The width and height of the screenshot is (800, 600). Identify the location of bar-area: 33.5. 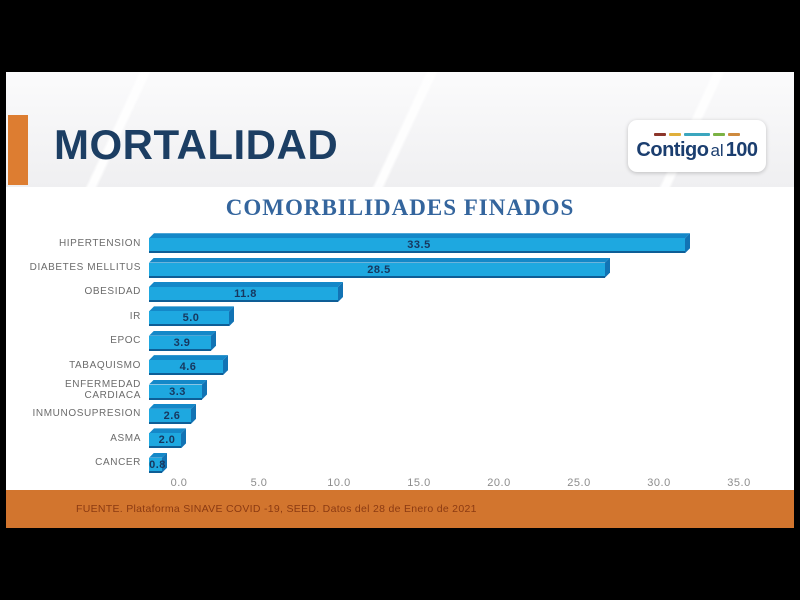
(471, 243).